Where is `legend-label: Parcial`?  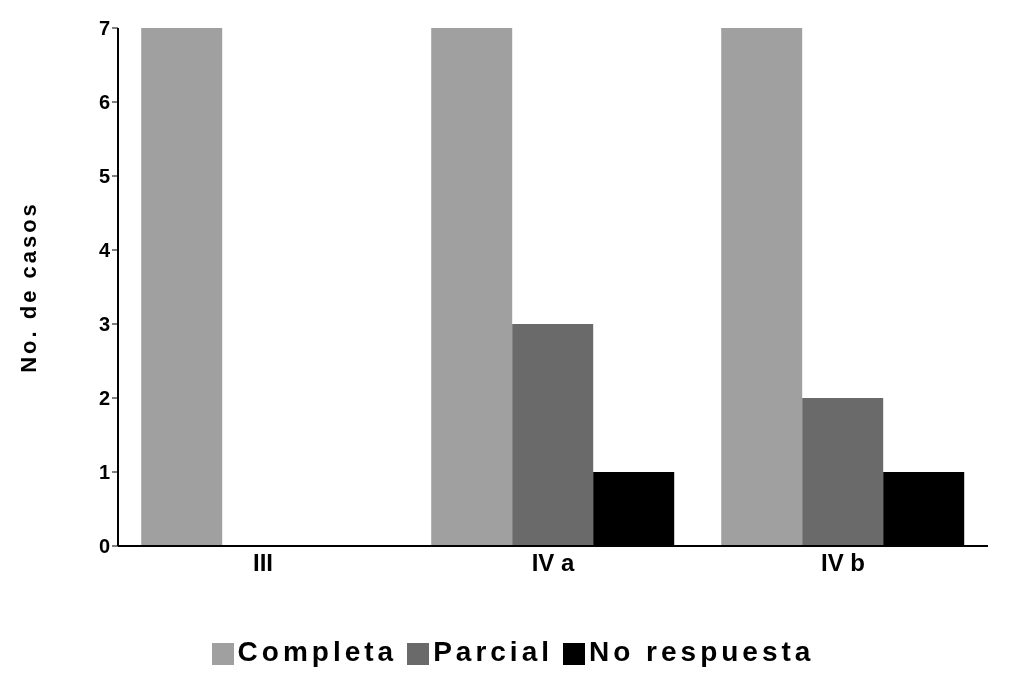 legend-label: Parcial is located at coordinates (493, 651).